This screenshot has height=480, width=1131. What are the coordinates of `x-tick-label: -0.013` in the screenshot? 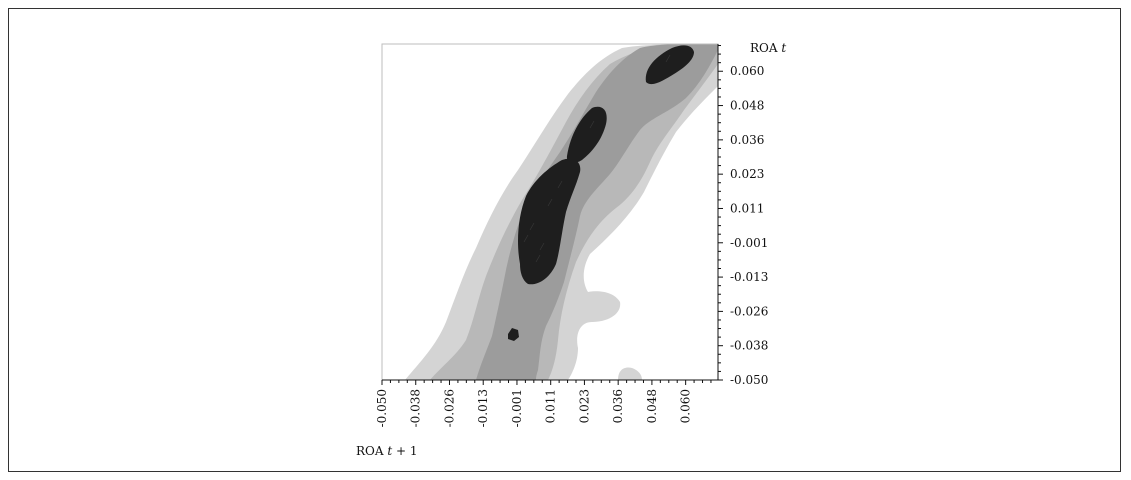 It's located at (483, 408).